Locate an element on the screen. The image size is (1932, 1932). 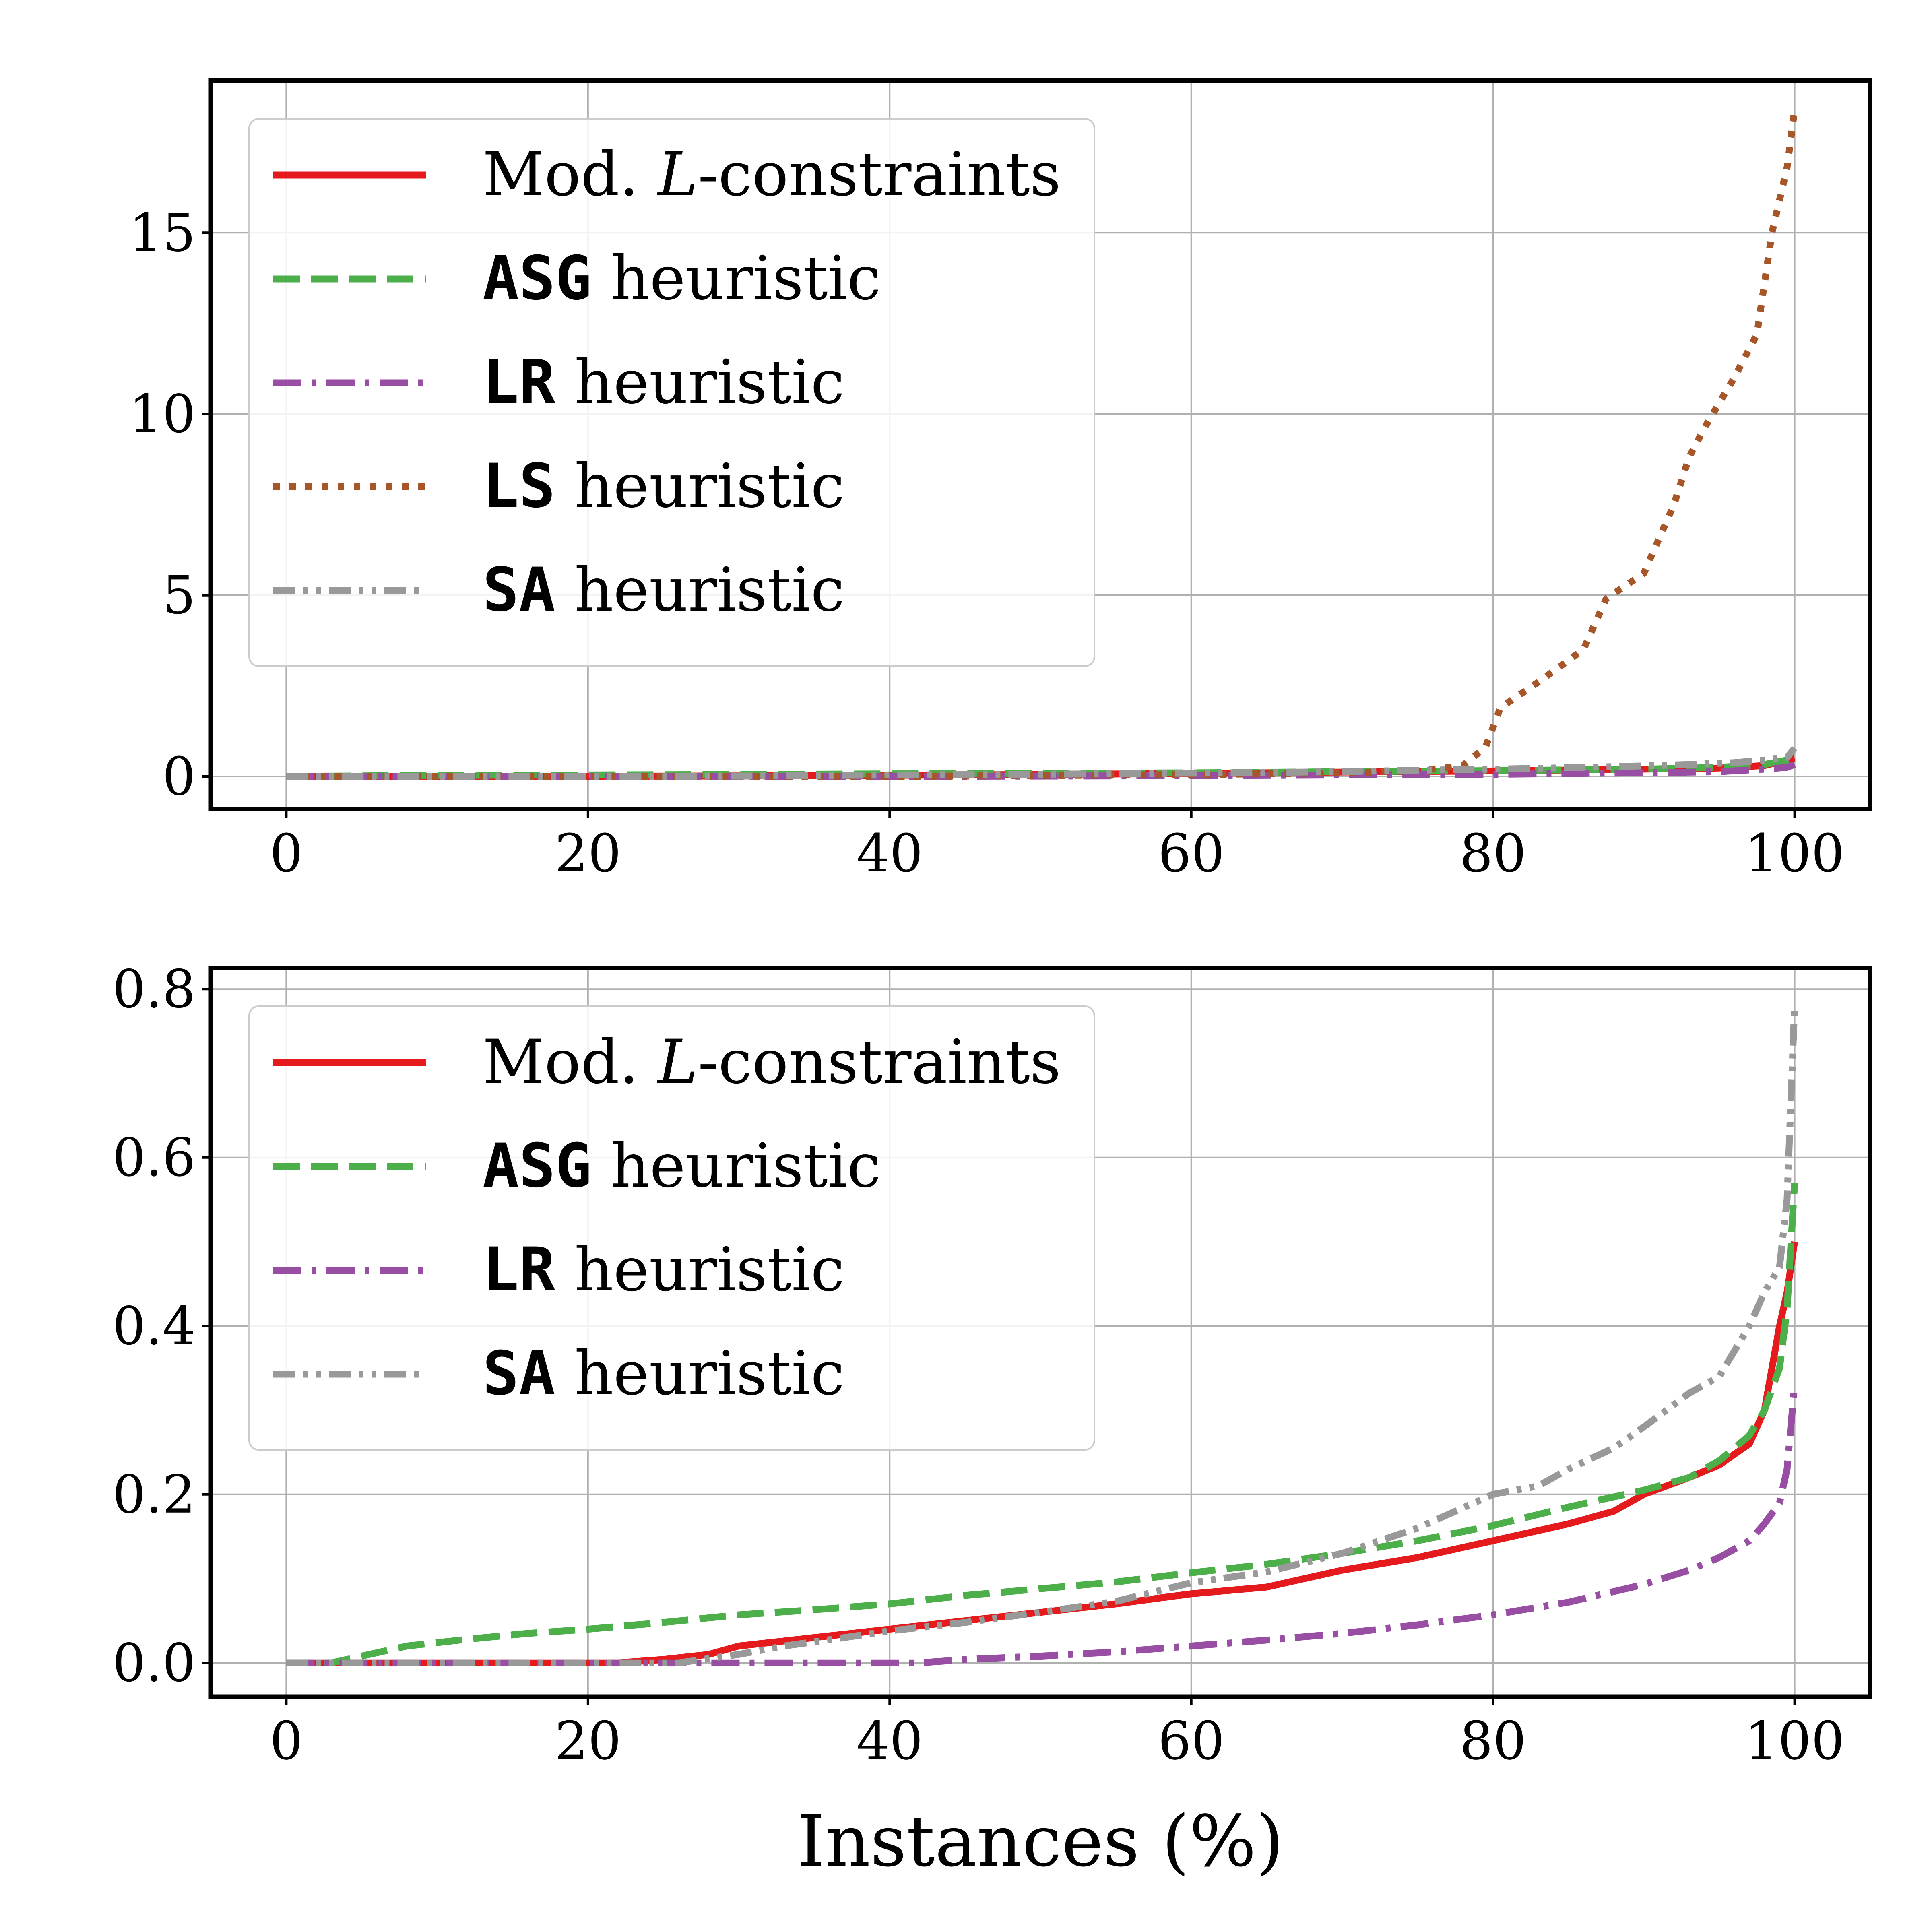
y-tick-label: 0.0 is located at coordinates (154, 1662).